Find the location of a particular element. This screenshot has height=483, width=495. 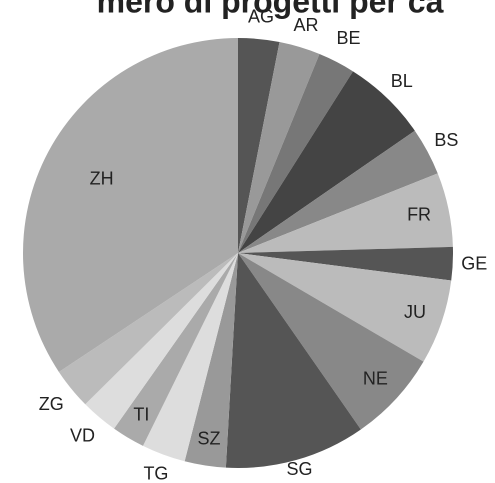

slice-label: TI is located at coordinates (141, 414).